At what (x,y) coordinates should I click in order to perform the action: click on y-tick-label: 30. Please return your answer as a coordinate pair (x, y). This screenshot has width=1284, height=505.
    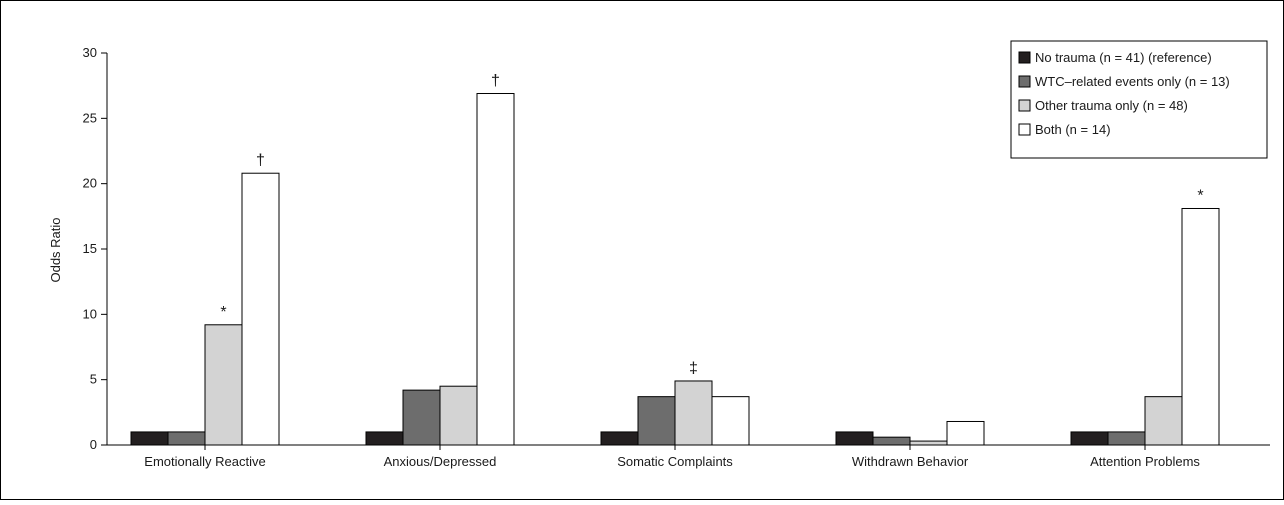
    Looking at the image, I should click on (90, 52).